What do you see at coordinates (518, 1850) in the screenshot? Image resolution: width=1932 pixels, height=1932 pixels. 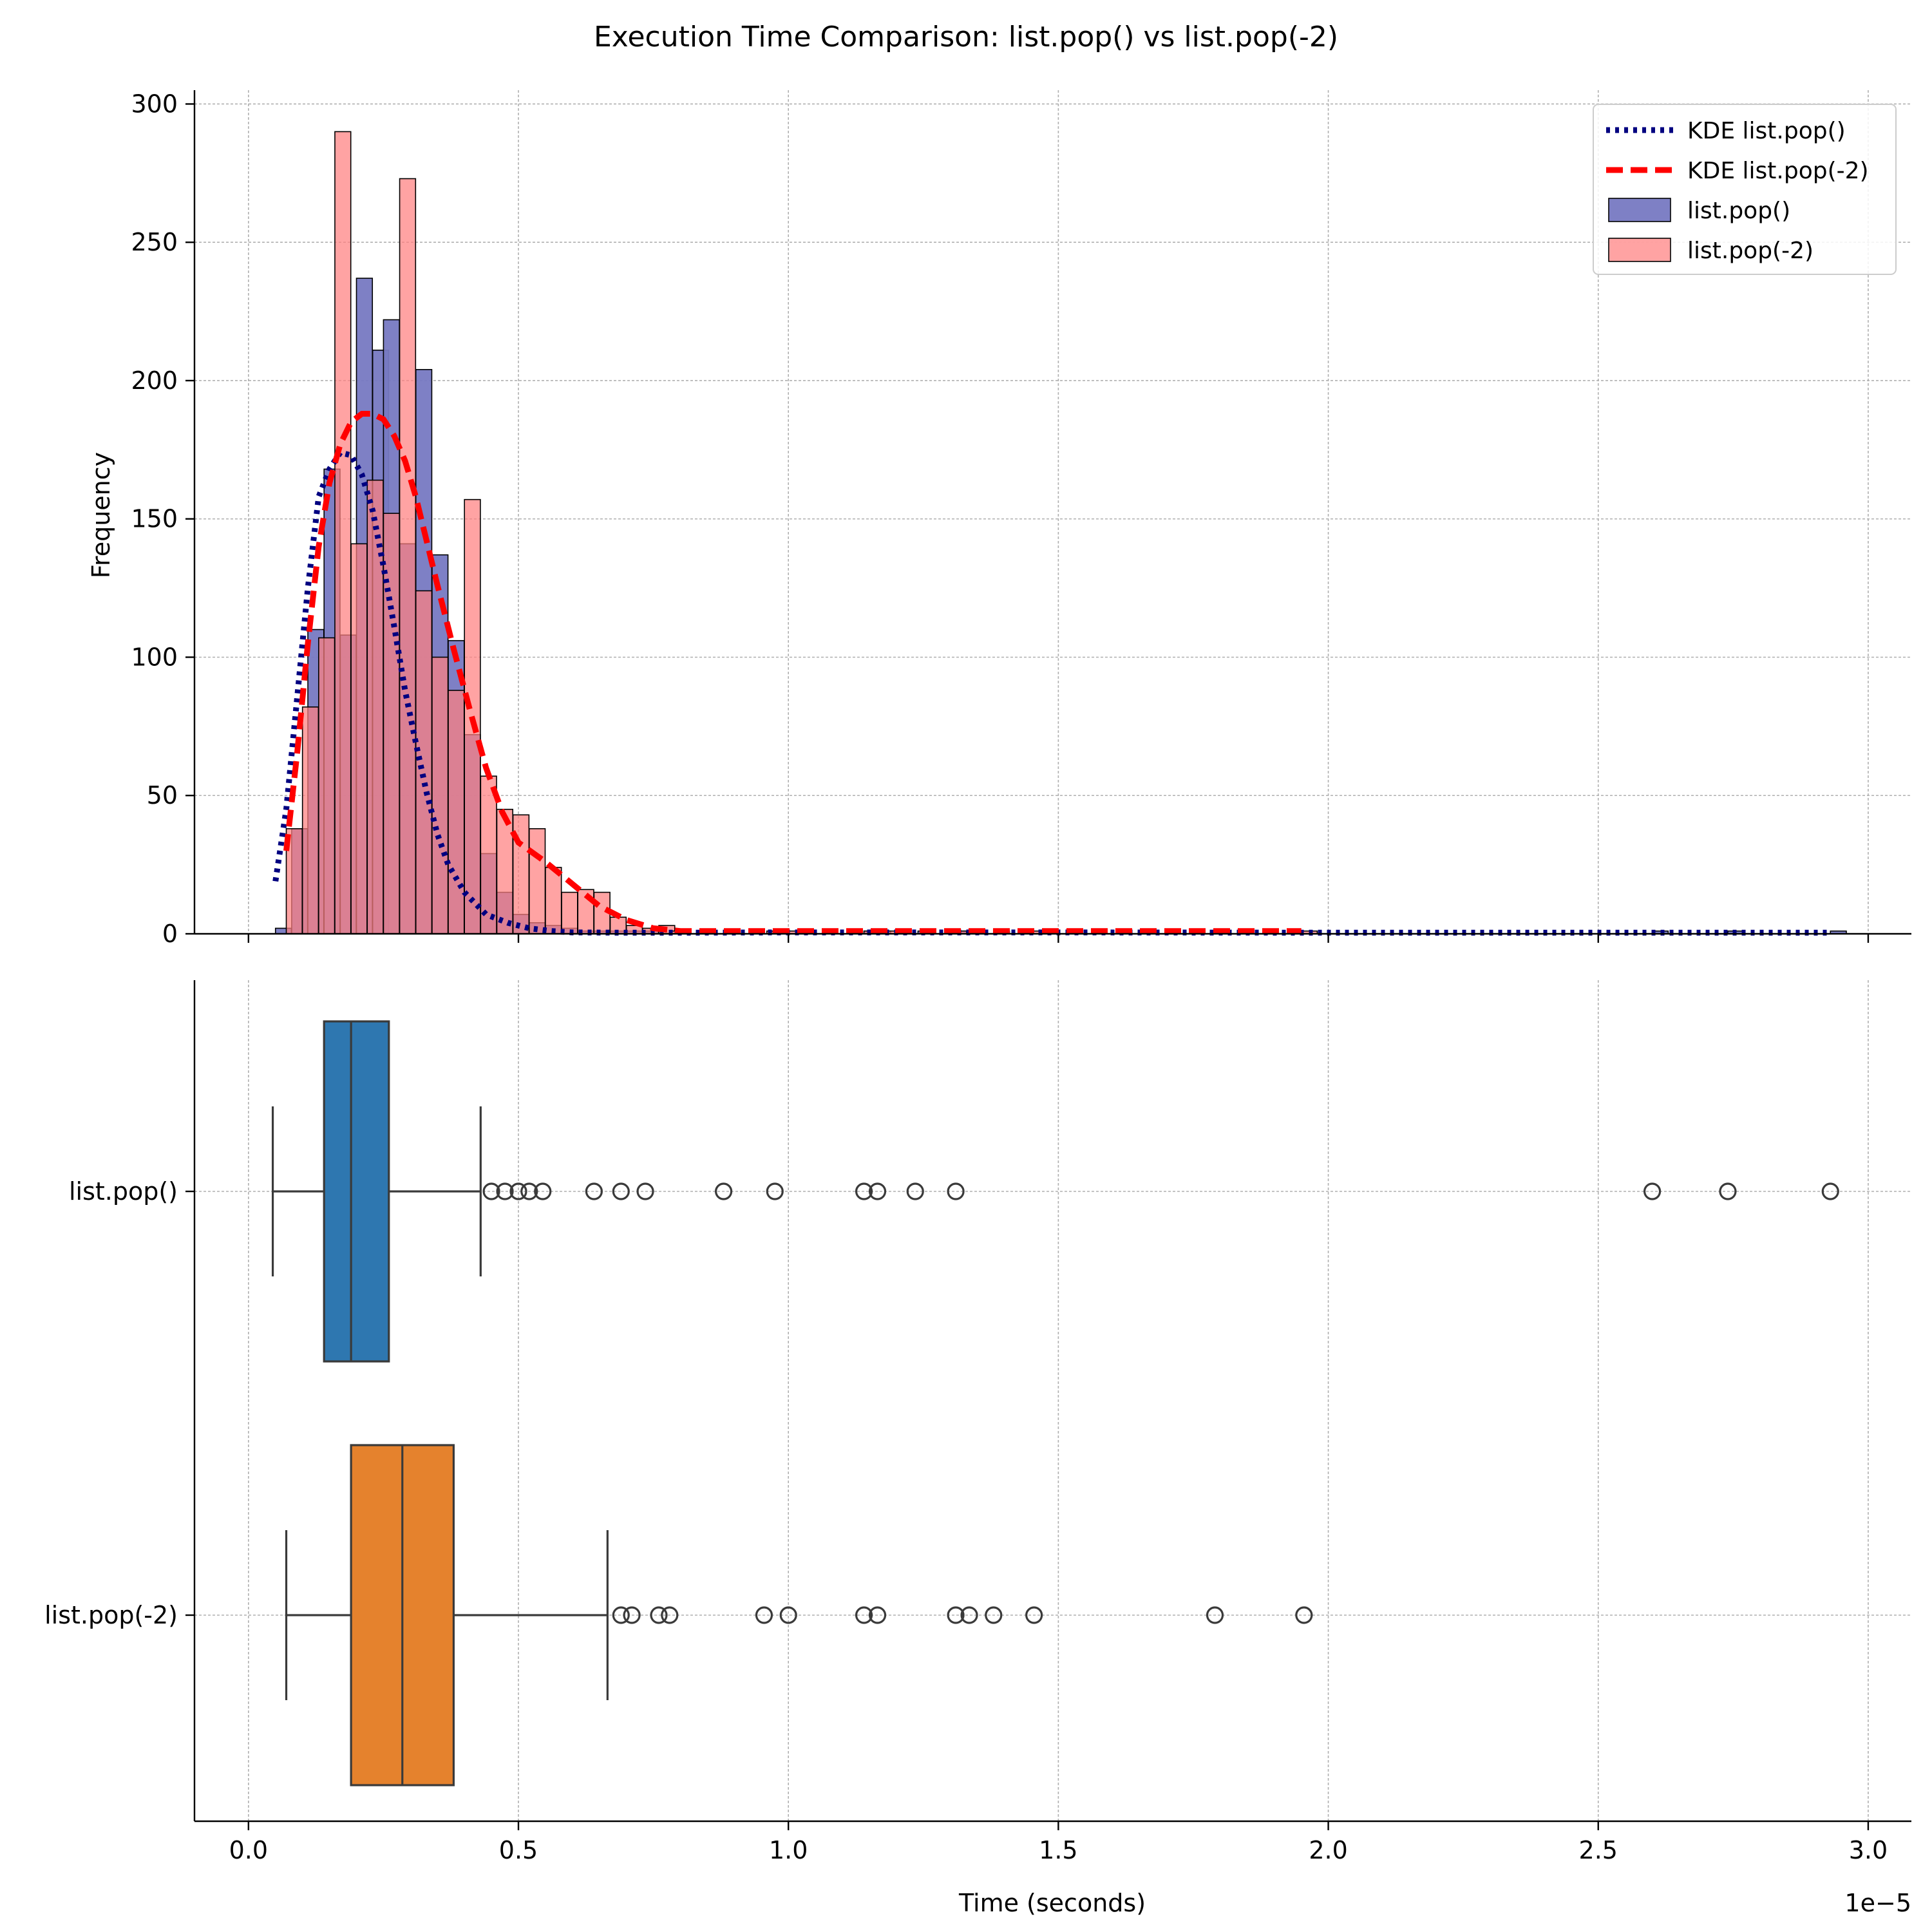 I see `x-tick-label: 0.5` at bounding box center [518, 1850].